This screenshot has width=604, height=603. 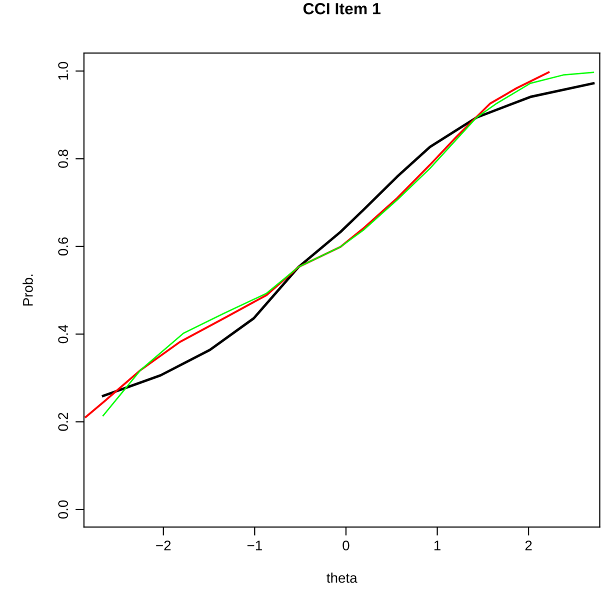 What do you see at coordinates (63, 159) in the screenshot?
I see `y-tick-label: 0.8` at bounding box center [63, 159].